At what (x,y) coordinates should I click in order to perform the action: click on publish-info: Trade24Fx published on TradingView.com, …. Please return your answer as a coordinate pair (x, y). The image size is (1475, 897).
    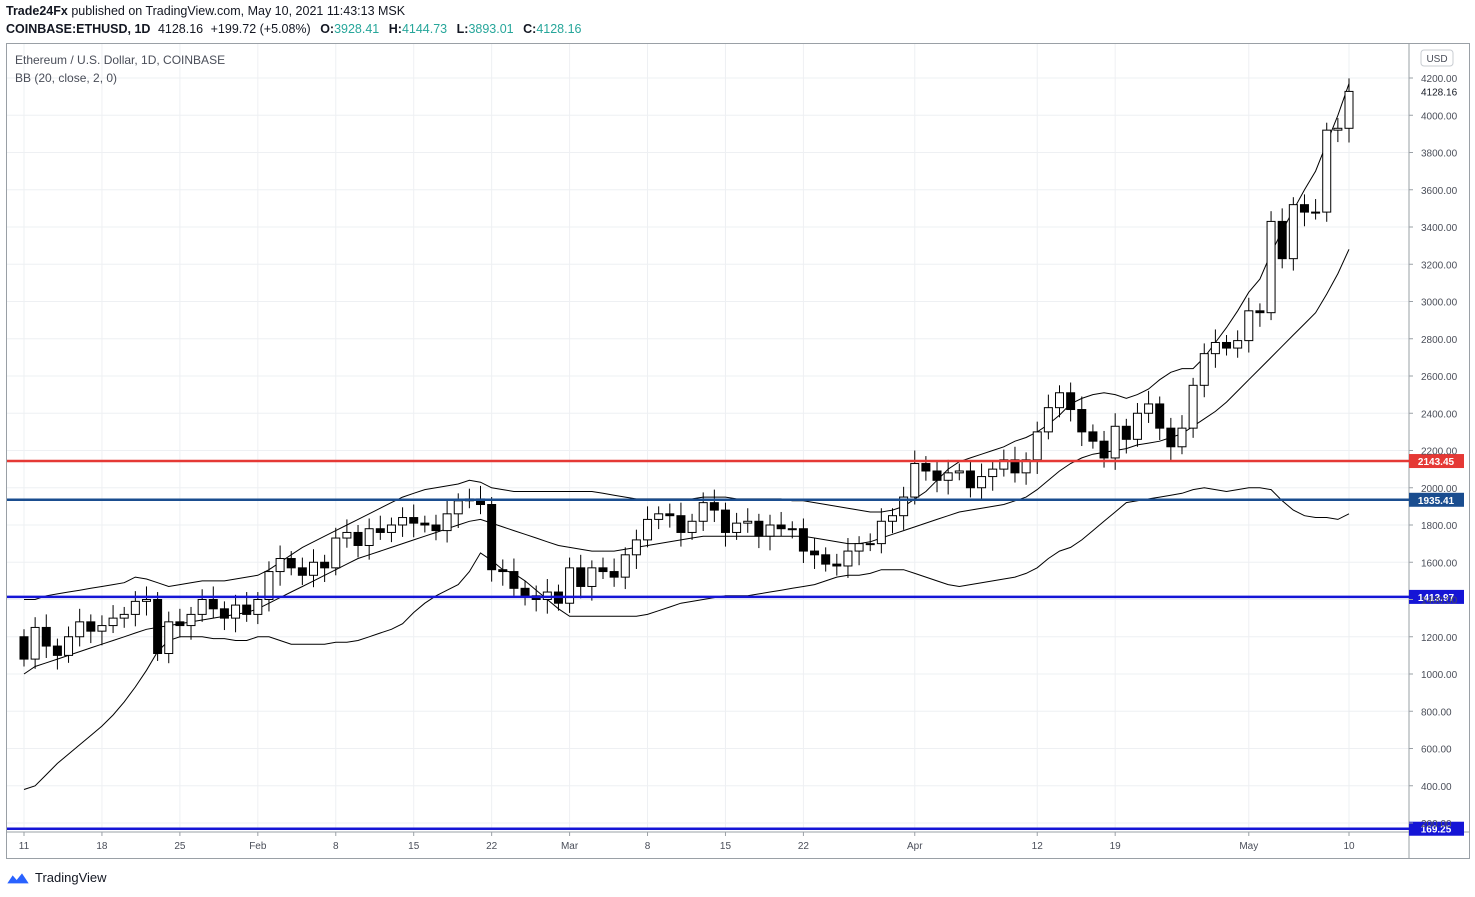
    Looking at the image, I should click on (205, 11).